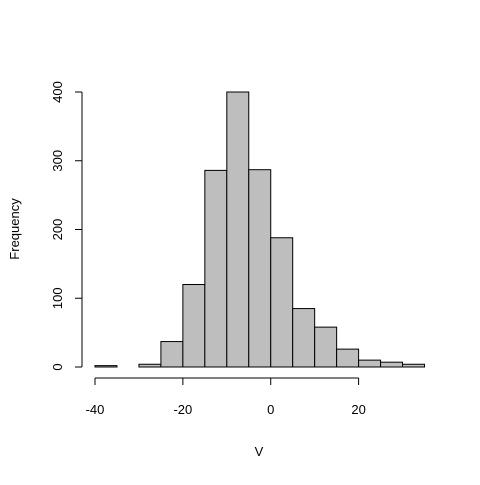 Image resolution: width=480 pixels, height=485 pixels. What do you see at coordinates (226, 397) in the screenshot?
I see `x-axis: -40 -20 0 20` at bounding box center [226, 397].